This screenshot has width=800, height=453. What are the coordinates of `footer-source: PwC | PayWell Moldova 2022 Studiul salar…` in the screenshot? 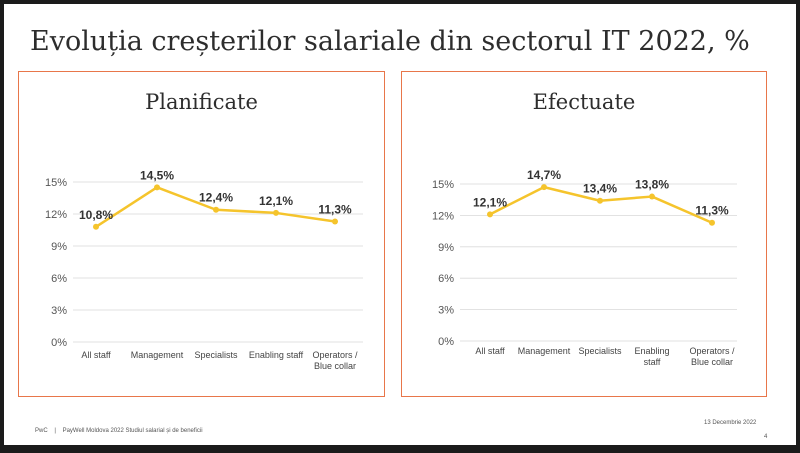 It's located at (119, 431).